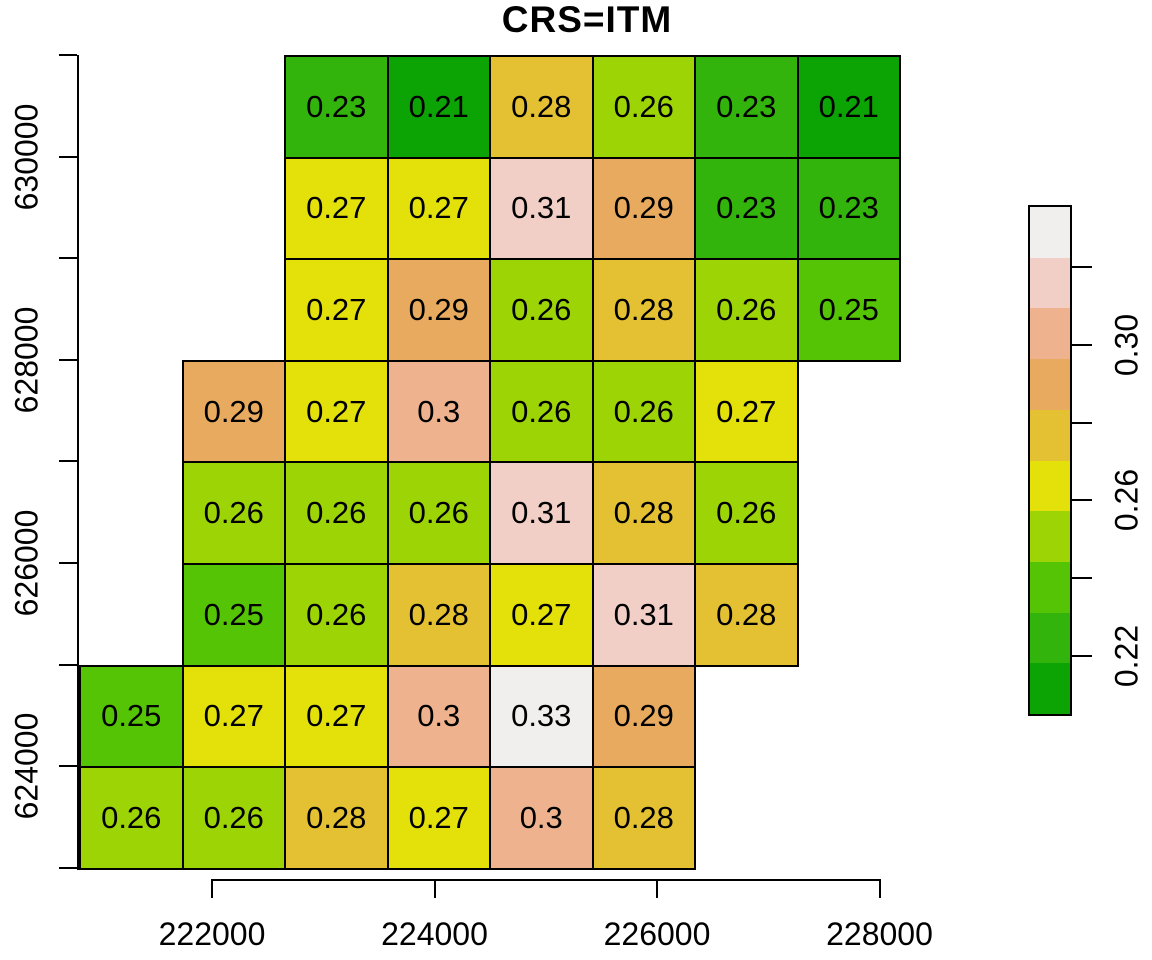 The height and width of the screenshot is (960, 1152). What do you see at coordinates (434, 934) in the screenshot?
I see `x-axis-tick-label: 224000` at bounding box center [434, 934].